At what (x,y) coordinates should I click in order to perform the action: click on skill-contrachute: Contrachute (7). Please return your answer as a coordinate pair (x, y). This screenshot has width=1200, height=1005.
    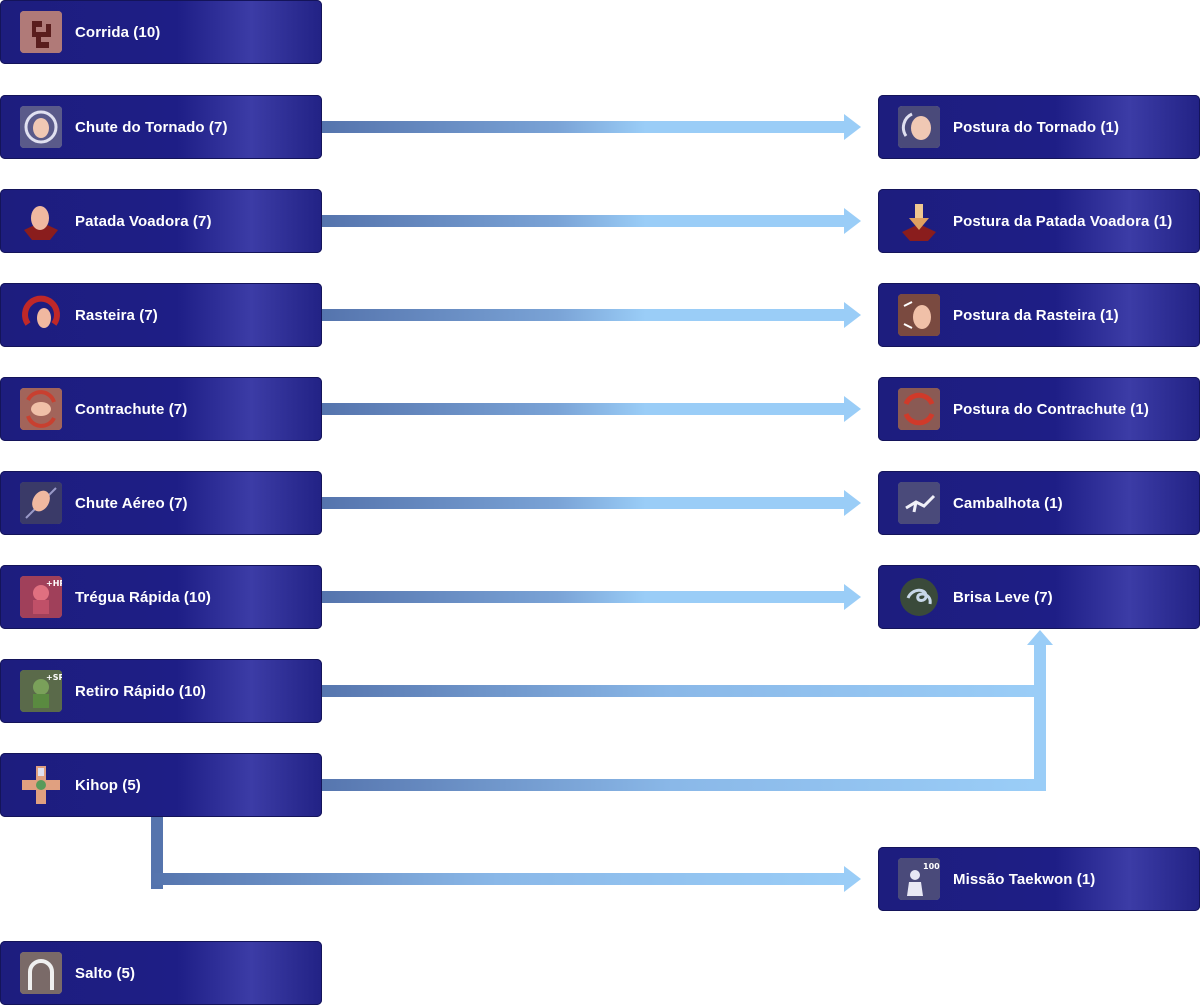
    Looking at the image, I should click on (161, 409).